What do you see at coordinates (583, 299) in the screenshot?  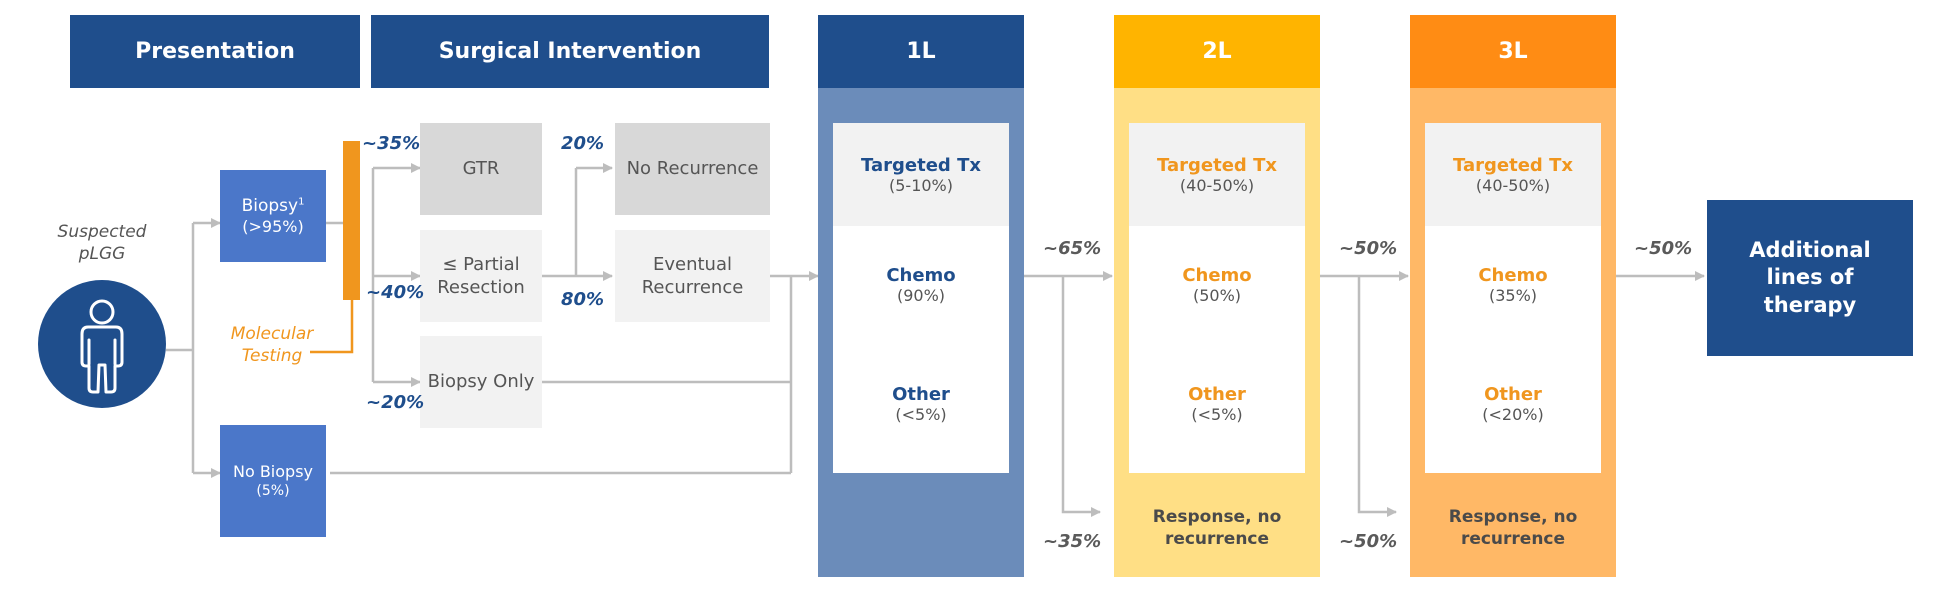 I see `pct-eventual-recurrence: 80%` at bounding box center [583, 299].